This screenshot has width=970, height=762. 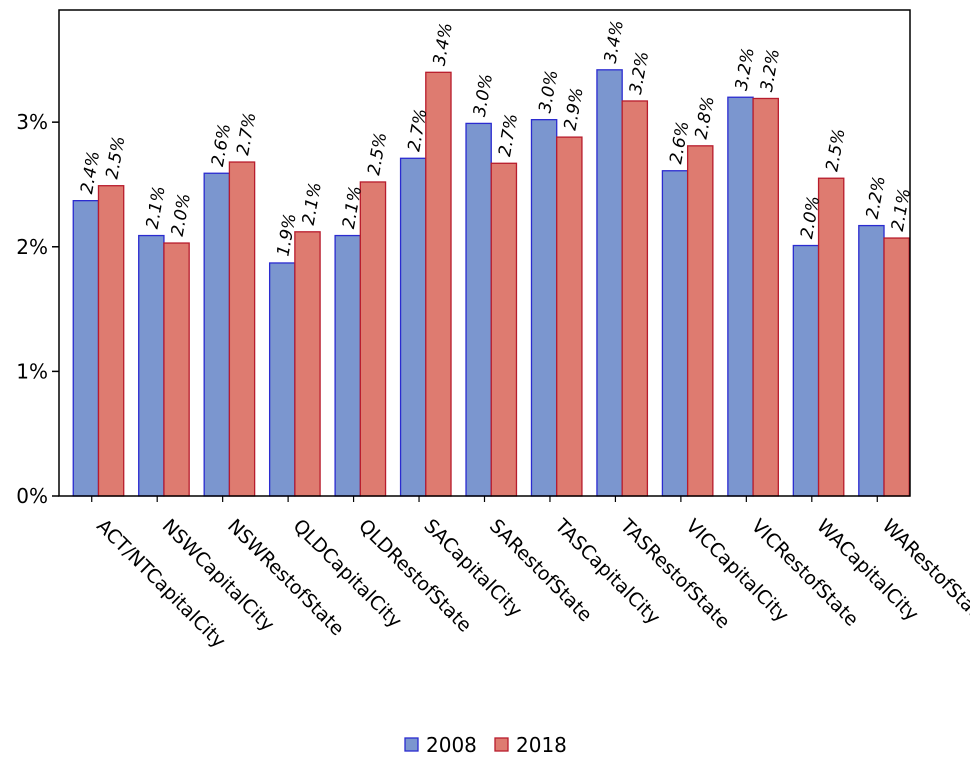 What do you see at coordinates (32, 496) in the screenshot?
I see `y-tick-label: 0%` at bounding box center [32, 496].